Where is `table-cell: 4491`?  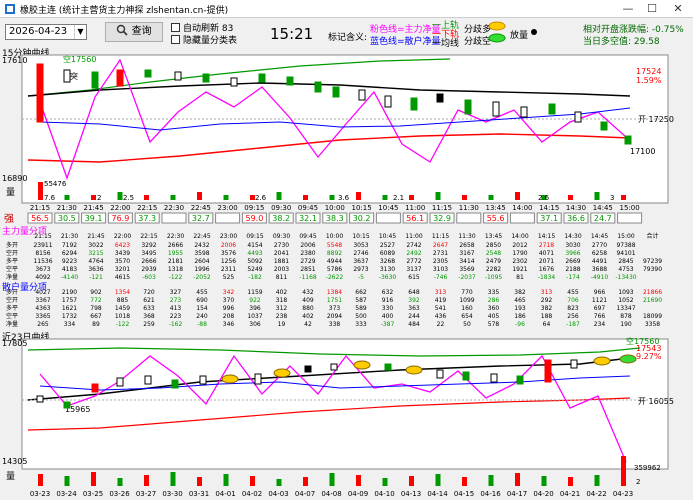 table-cell: 4491 is located at coordinates (599, 261).